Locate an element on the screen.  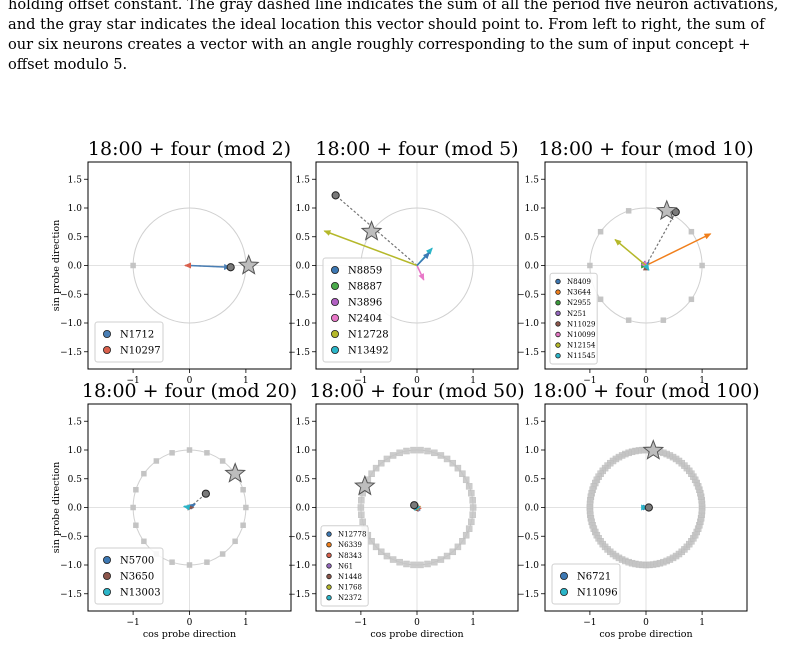
y-tick-label: 0.5 is located at coordinates (532, 480).